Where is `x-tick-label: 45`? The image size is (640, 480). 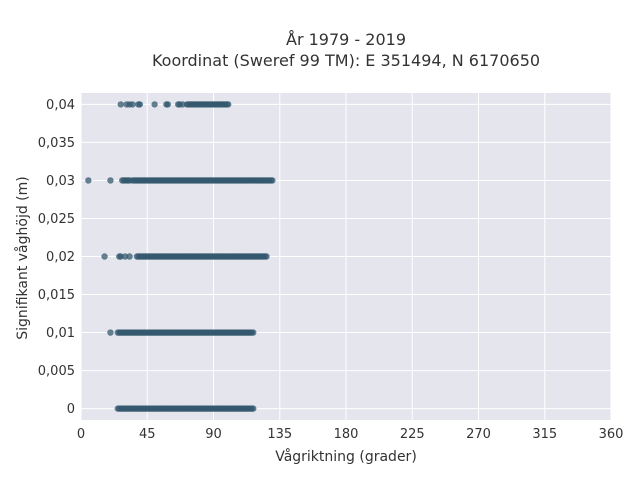 x-tick-label: 45 is located at coordinates (147, 434).